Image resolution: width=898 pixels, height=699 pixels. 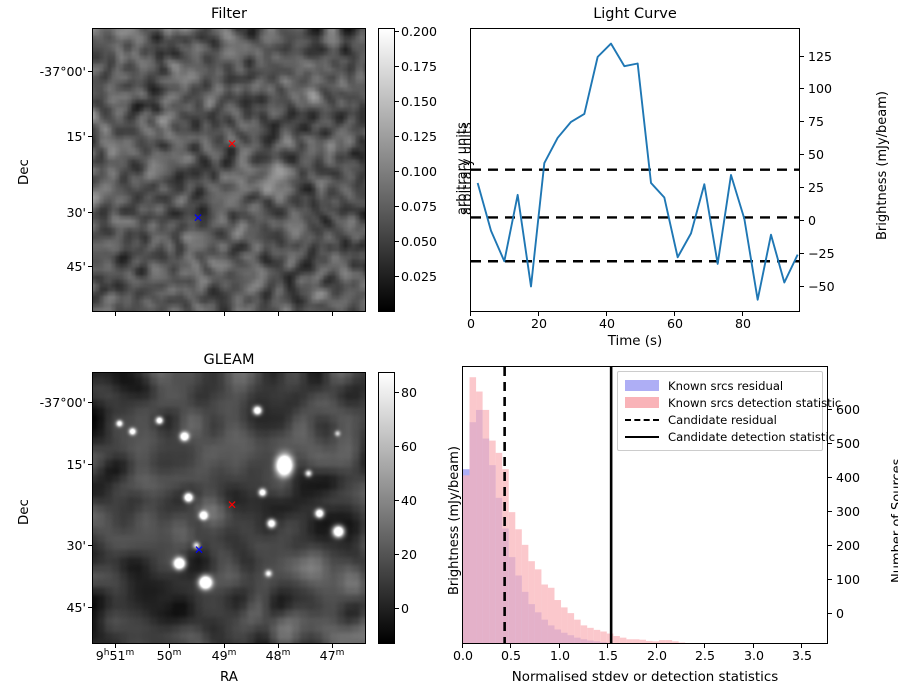 I want to click on lc-ytick-3: 50, so click(x=816, y=154).